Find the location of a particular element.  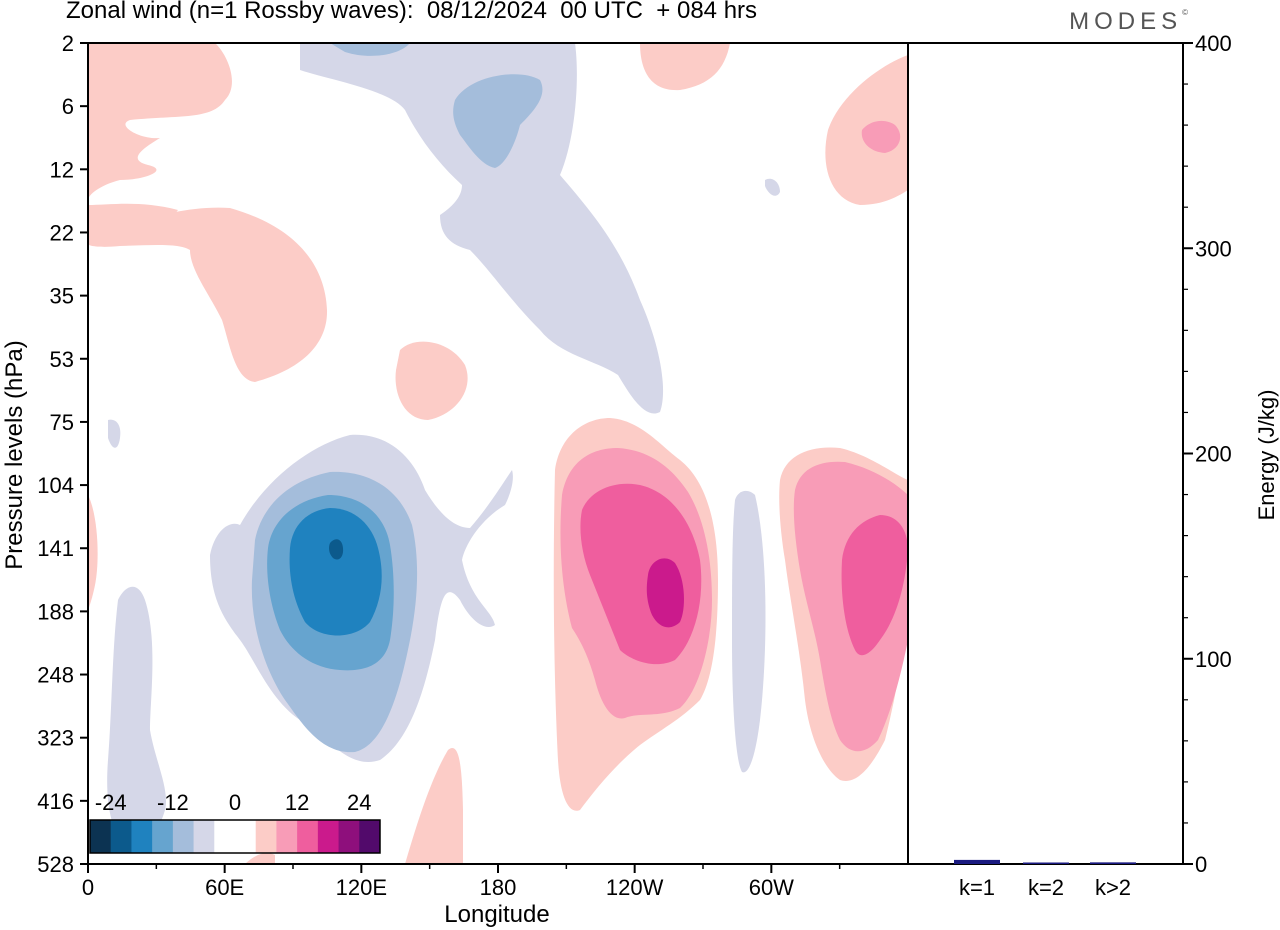

longitude-tick-label: 60E is located at coordinates (224, 887).